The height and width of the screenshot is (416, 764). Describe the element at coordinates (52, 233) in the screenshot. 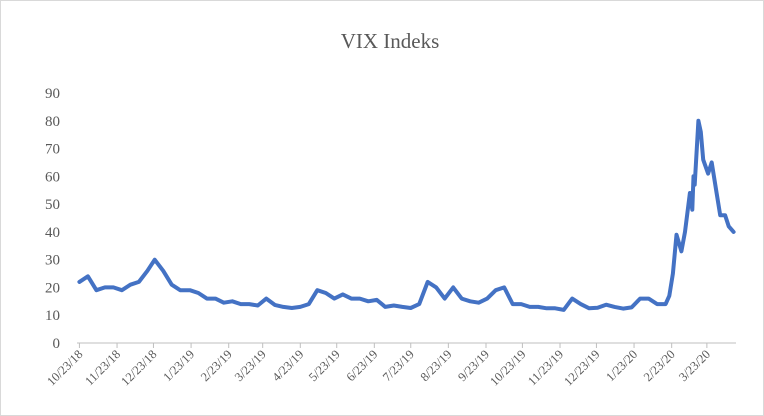

I see `y-tick-label: 40` at that location.